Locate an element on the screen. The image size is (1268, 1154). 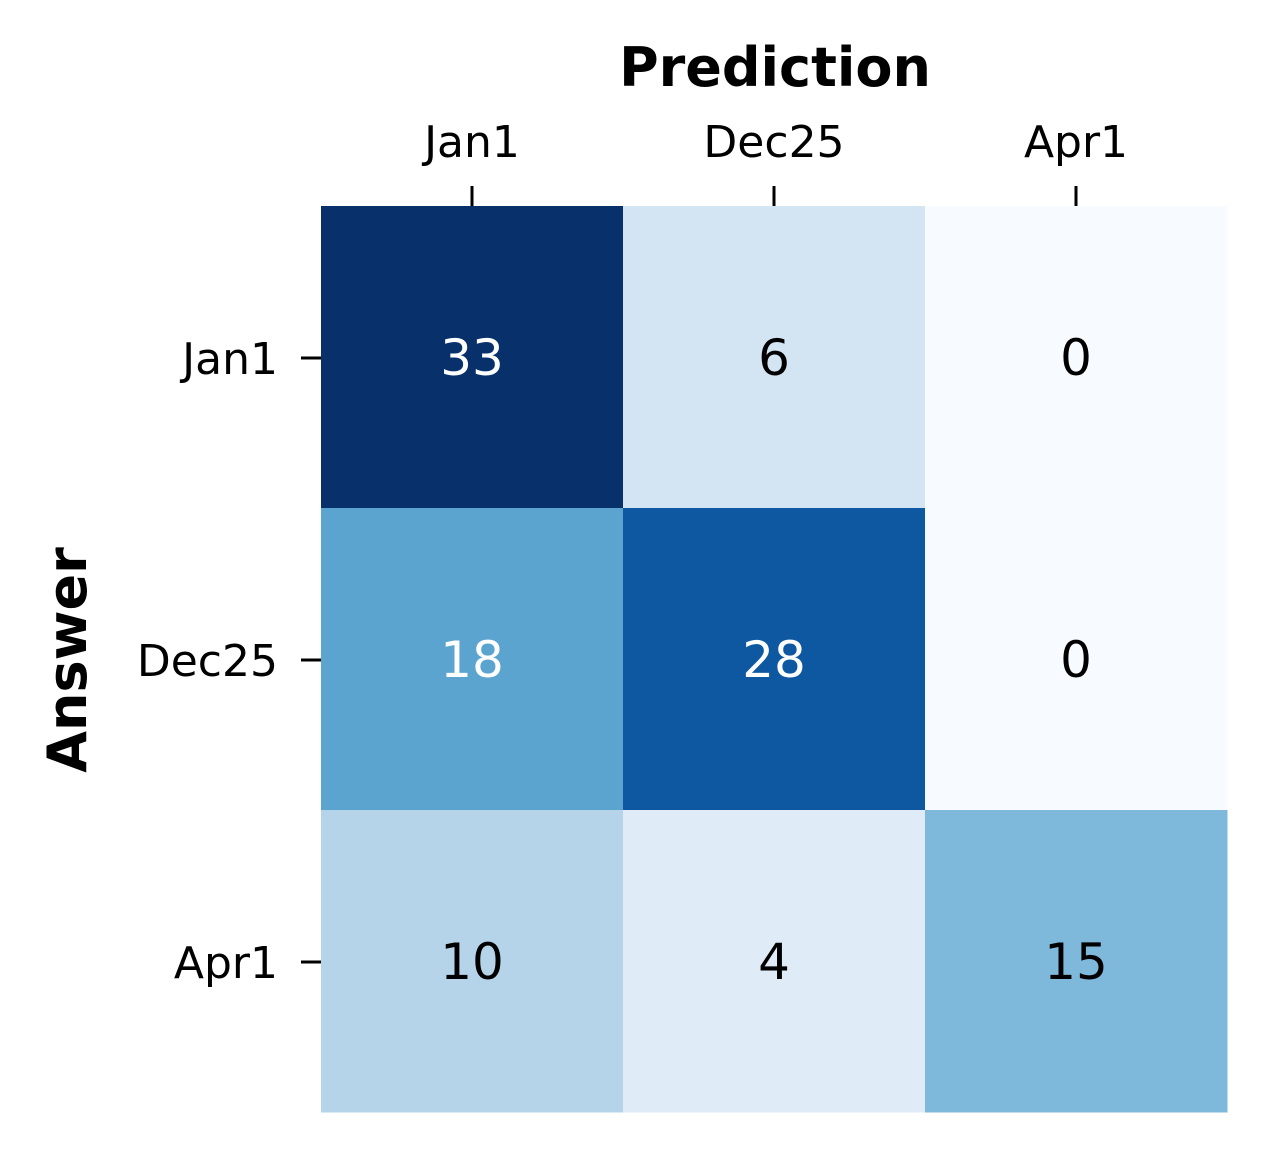
x-tick-label: Dec25 is located at coordinates (773, 142).